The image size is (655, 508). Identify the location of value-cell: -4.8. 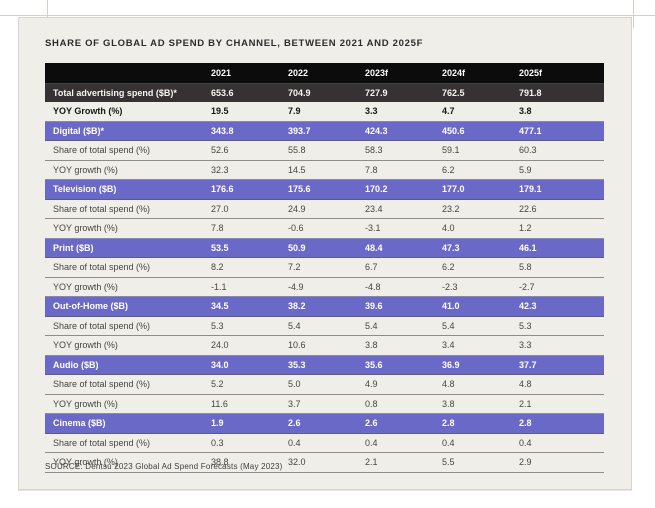
(403, 287).